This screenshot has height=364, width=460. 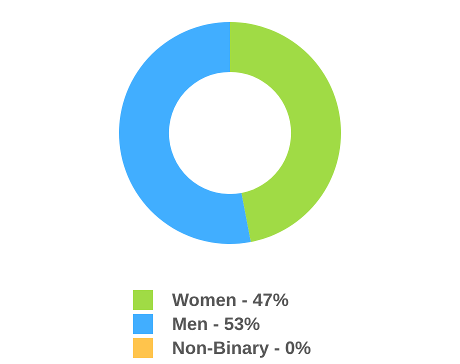 What do you see at coordinates (242, 348) in the screenshot?
I see `legend-label: Non-Binary - 0%` at bounding box center [242, 348].